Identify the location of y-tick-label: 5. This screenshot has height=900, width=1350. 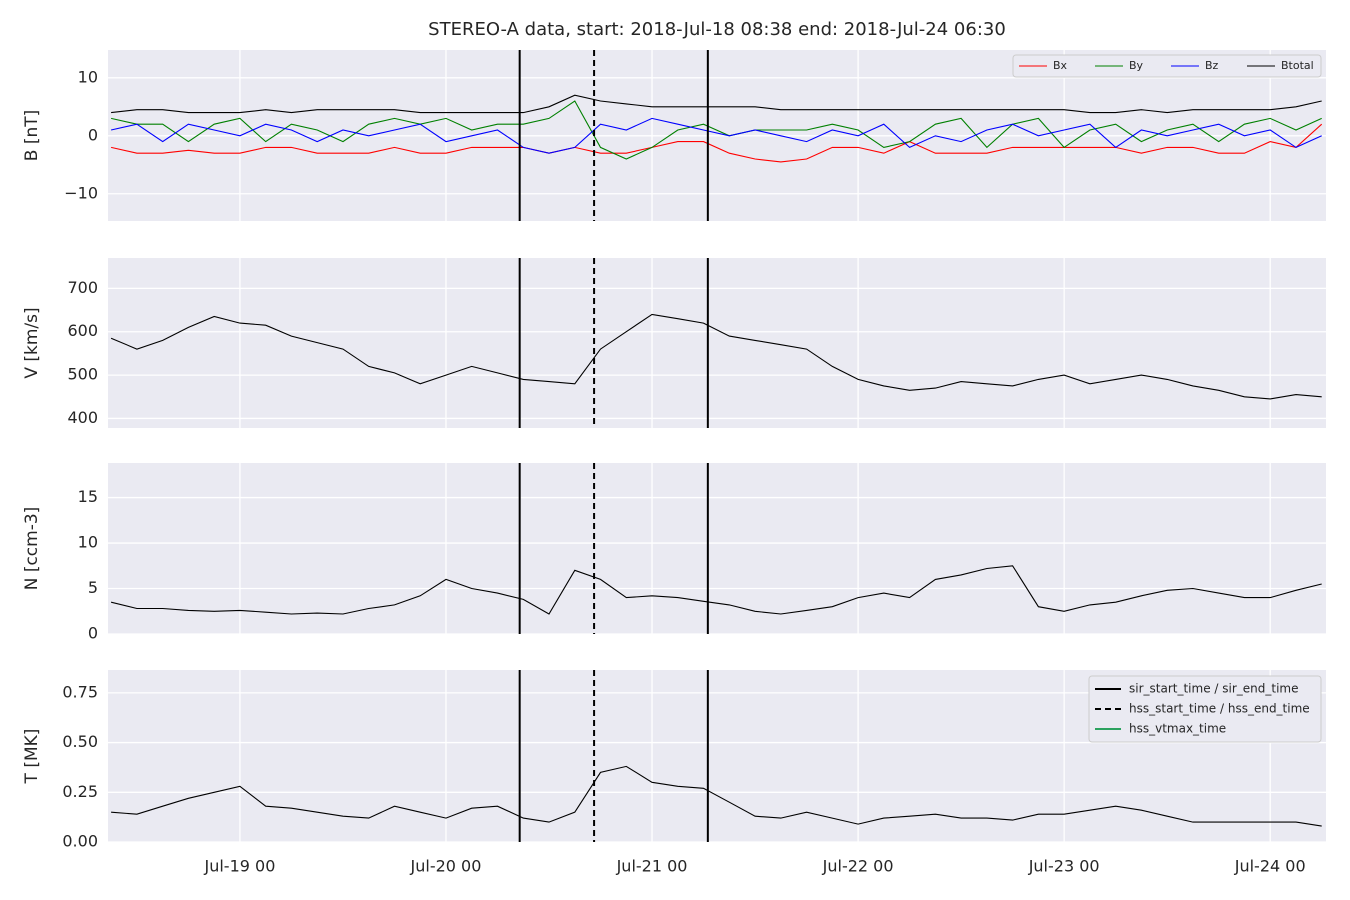
(93, 587).